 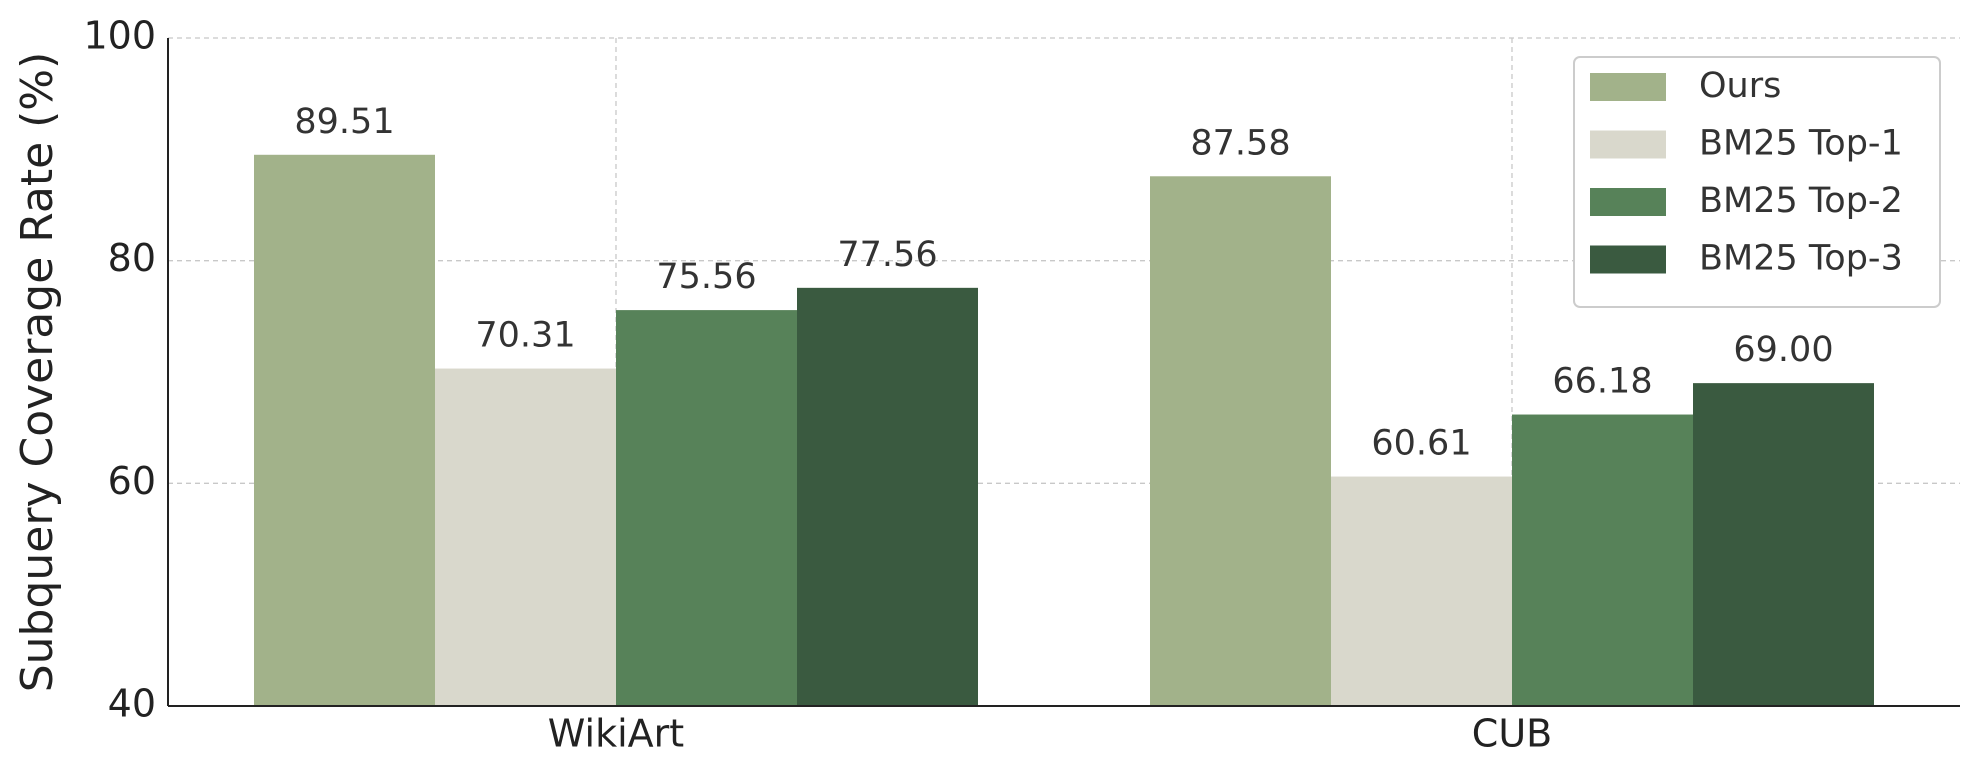 I want to click on value-label: 69.00, so click(x=1783, y=350).